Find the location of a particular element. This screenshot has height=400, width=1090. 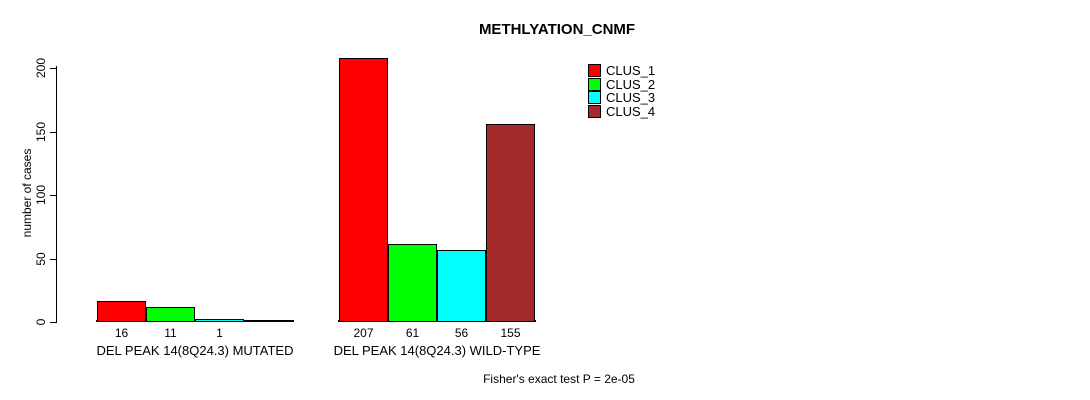

chart-title: METHLYATION_CNMF is located at coordinates (557, 29).